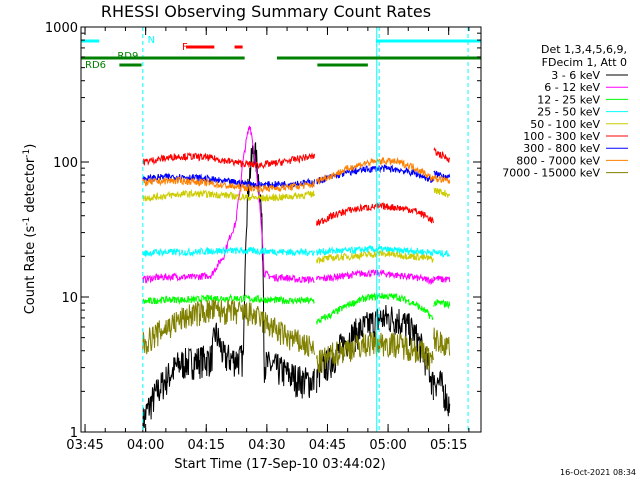 The image size is (640, 480). Describe the element at coordinates (448, 445) in the screenshot. I see `x-tick-label: 05:15` at that location.